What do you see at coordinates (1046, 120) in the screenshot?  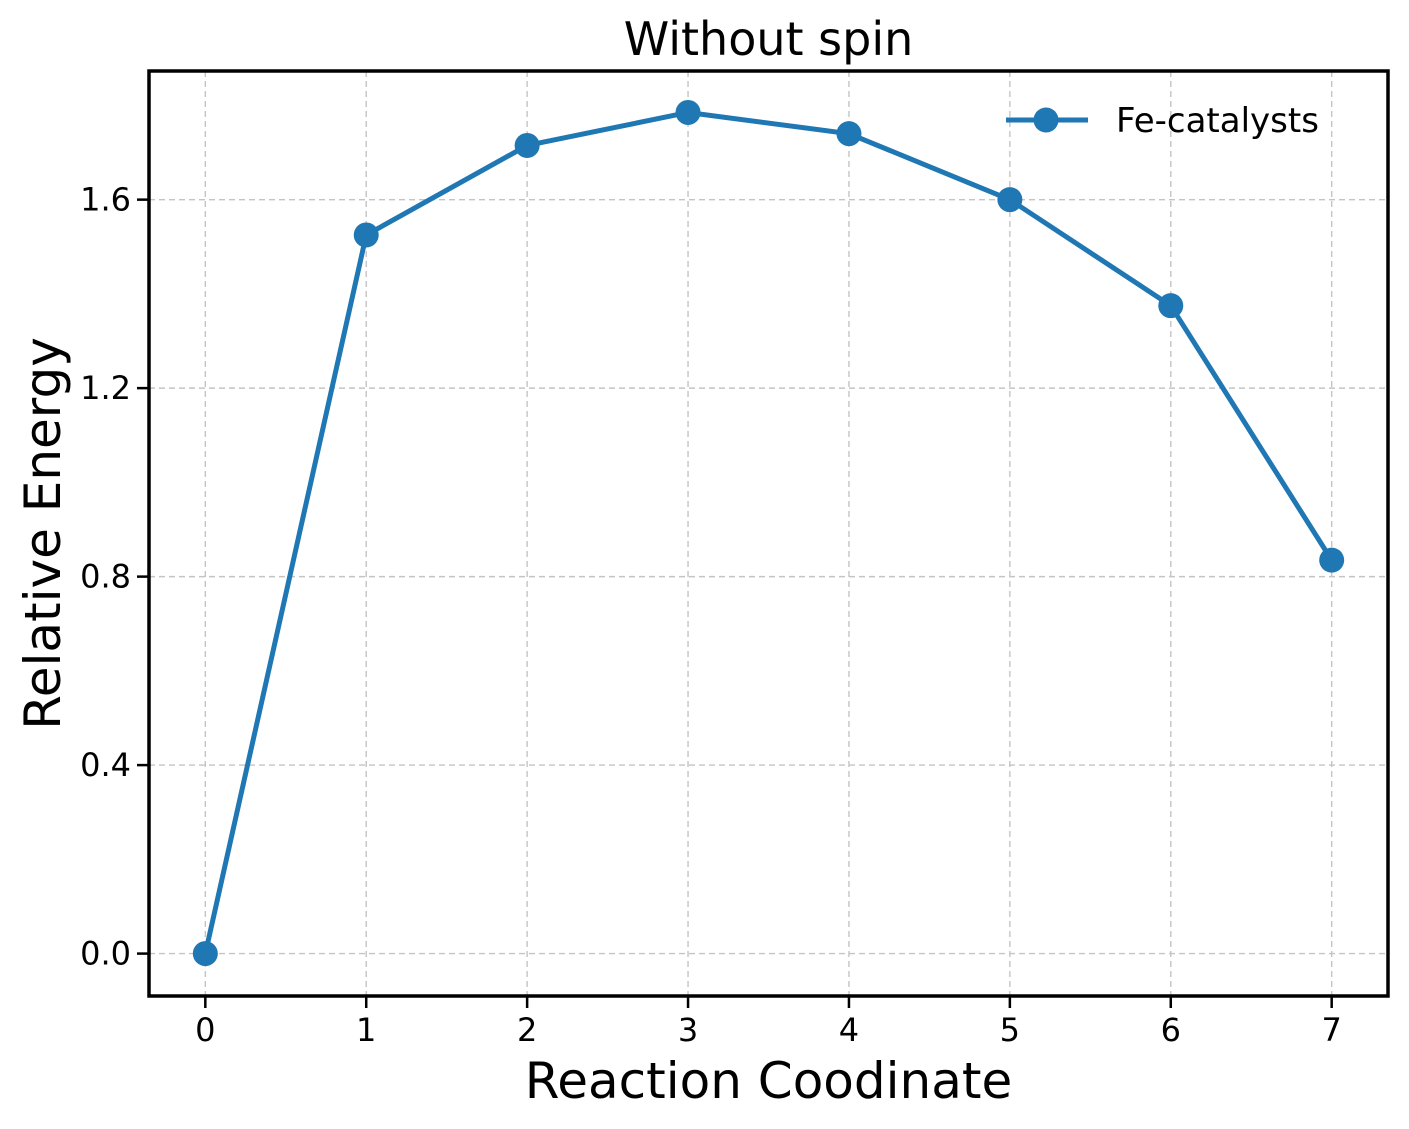 I see `legend-marker-swatch` at bounding box center [1046, 120].